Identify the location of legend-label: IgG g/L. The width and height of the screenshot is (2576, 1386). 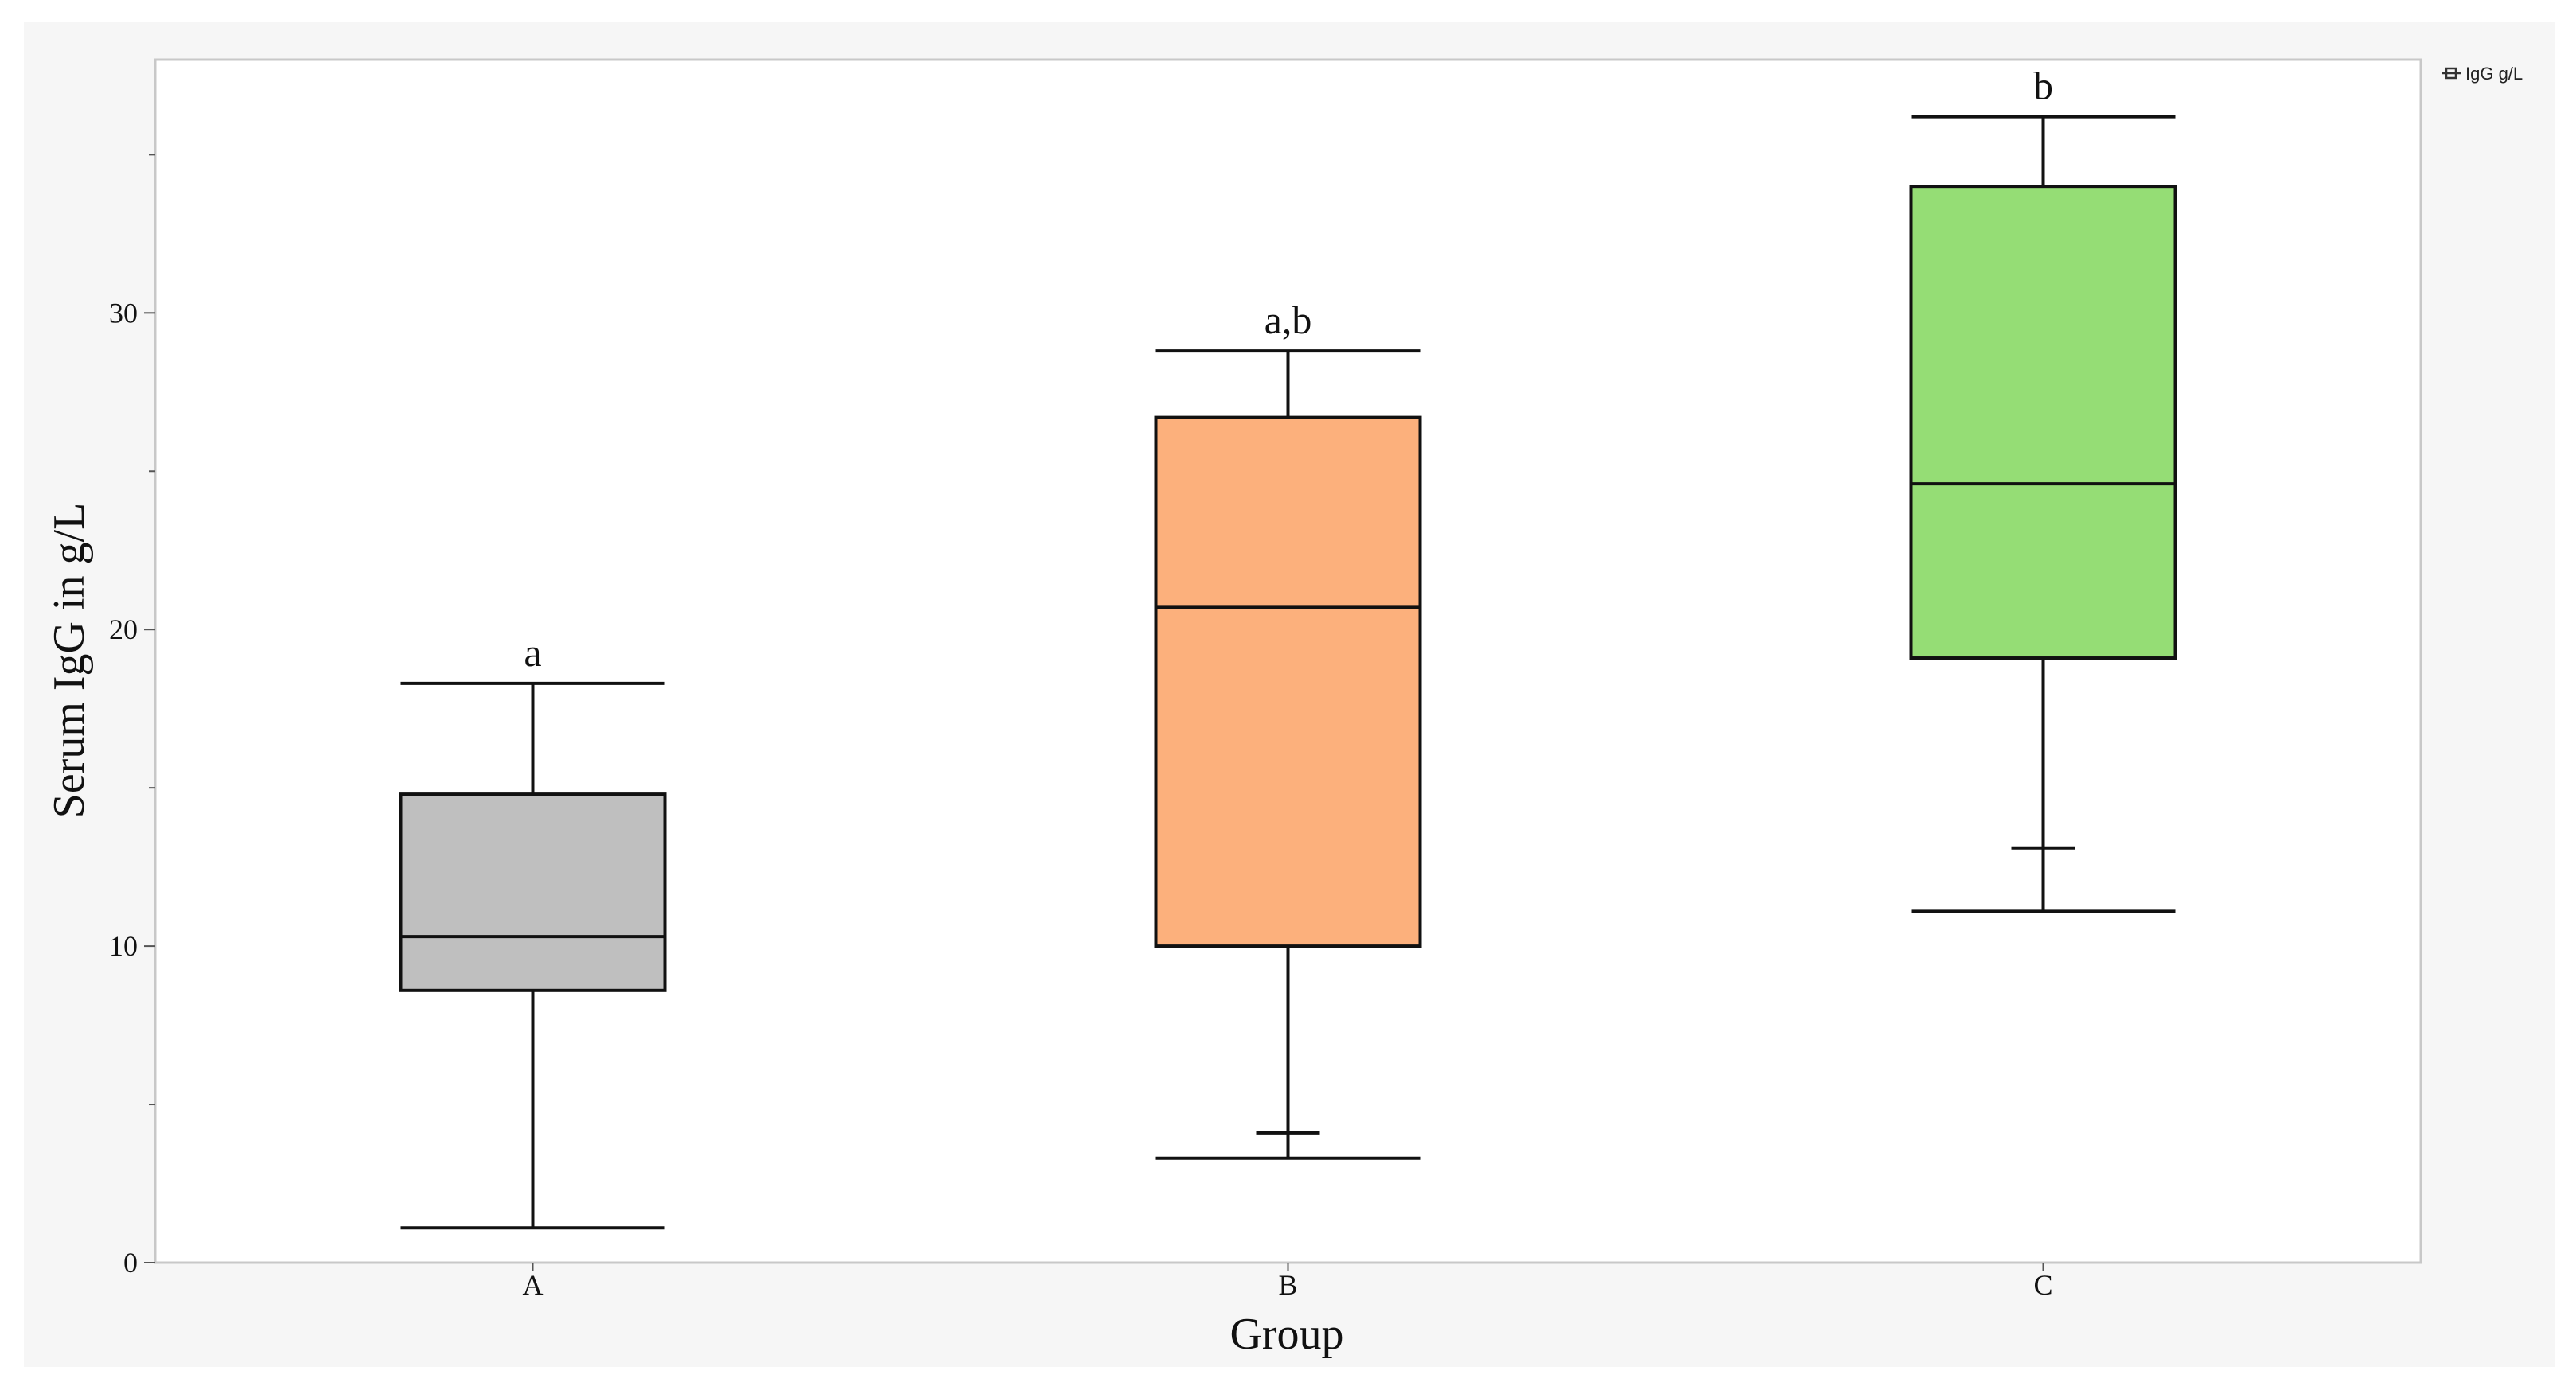
(2494, 74).